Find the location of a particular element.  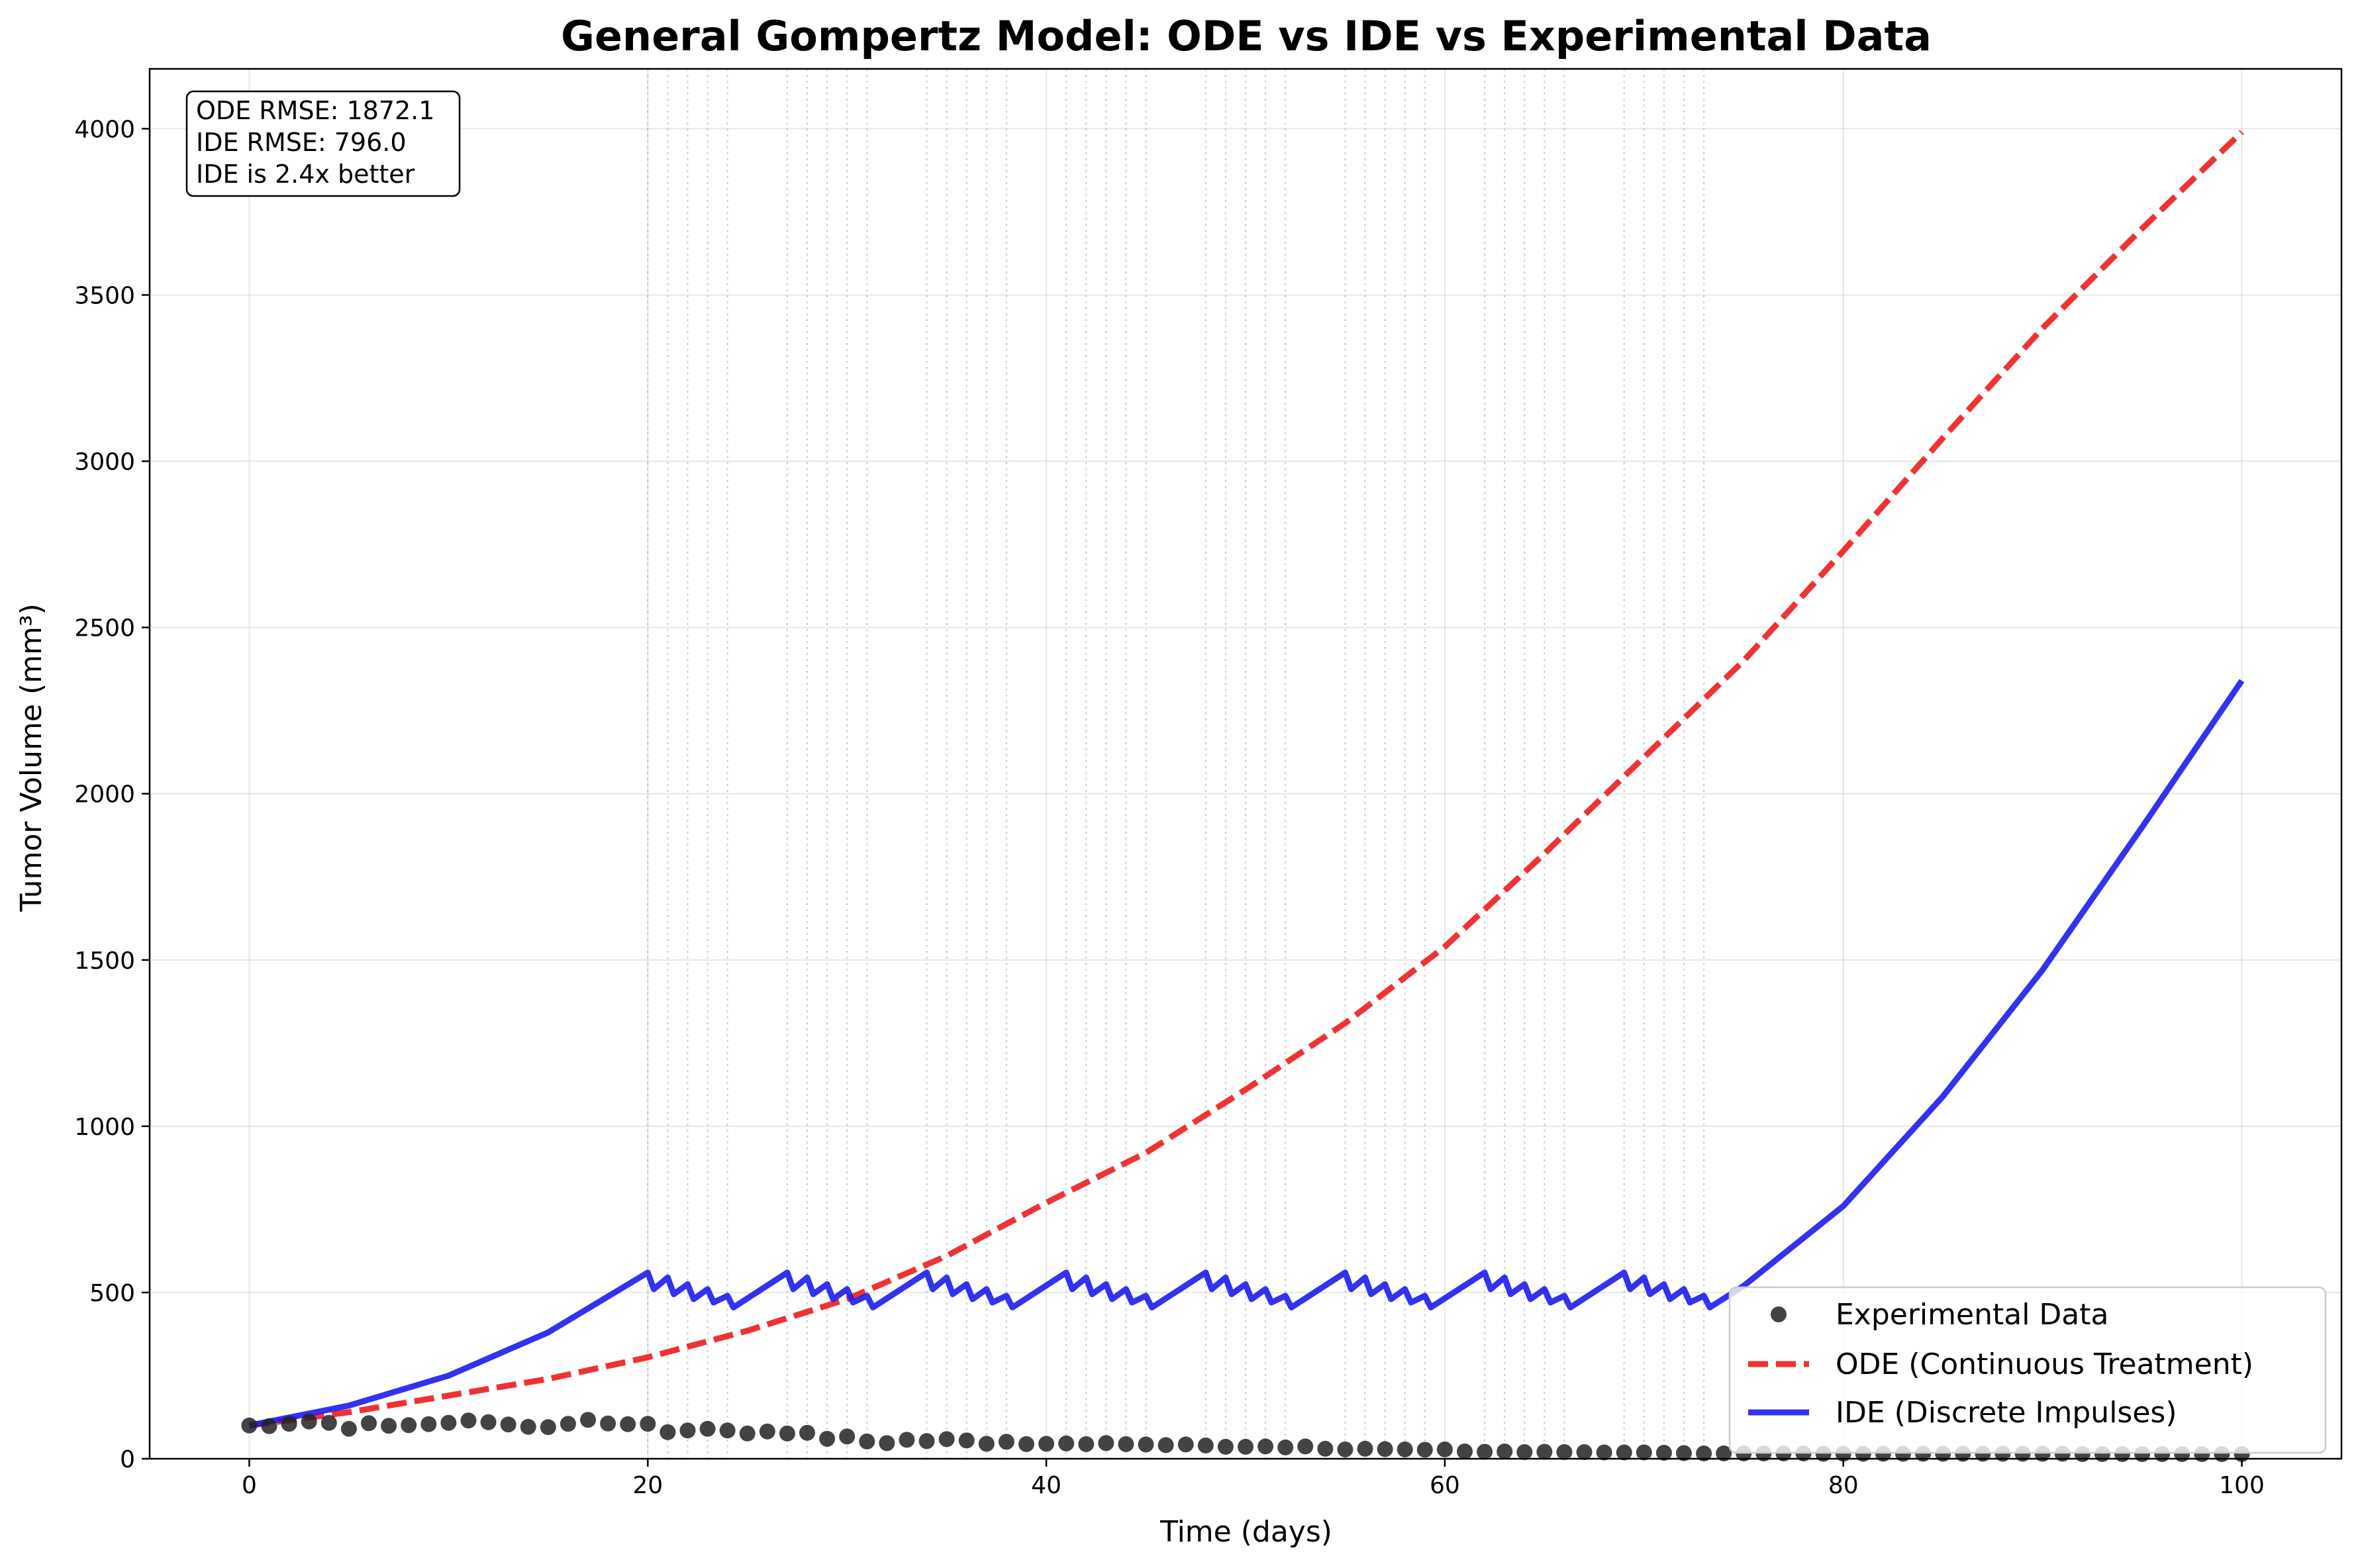

annotation-frame is located at coordinates (323, 143).